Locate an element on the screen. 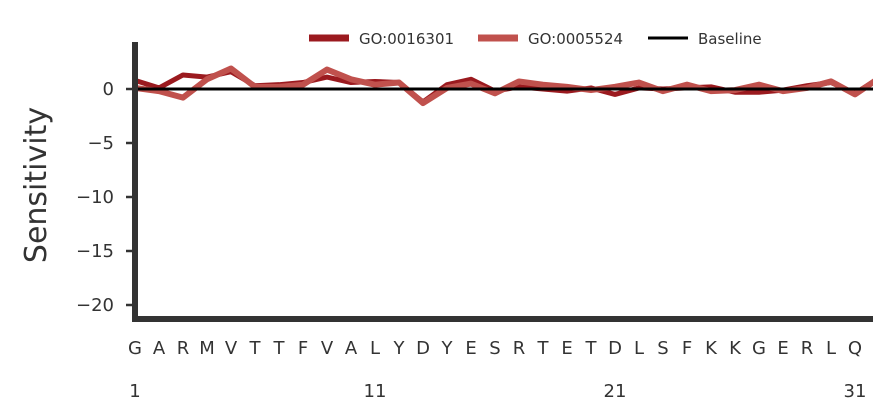 Image resolution: width=873 pixels, height=420 pixels. y-tick-label: 0 is located at coordinates (108, 89).